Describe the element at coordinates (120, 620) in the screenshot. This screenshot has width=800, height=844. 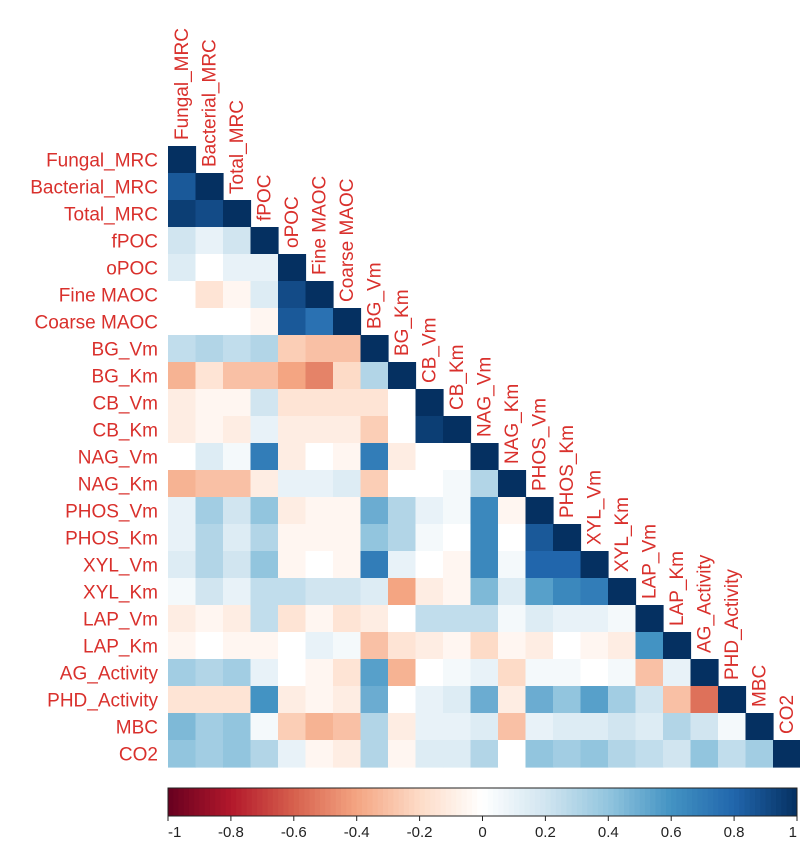
I see `row-label: LAP_Vm` at that location.